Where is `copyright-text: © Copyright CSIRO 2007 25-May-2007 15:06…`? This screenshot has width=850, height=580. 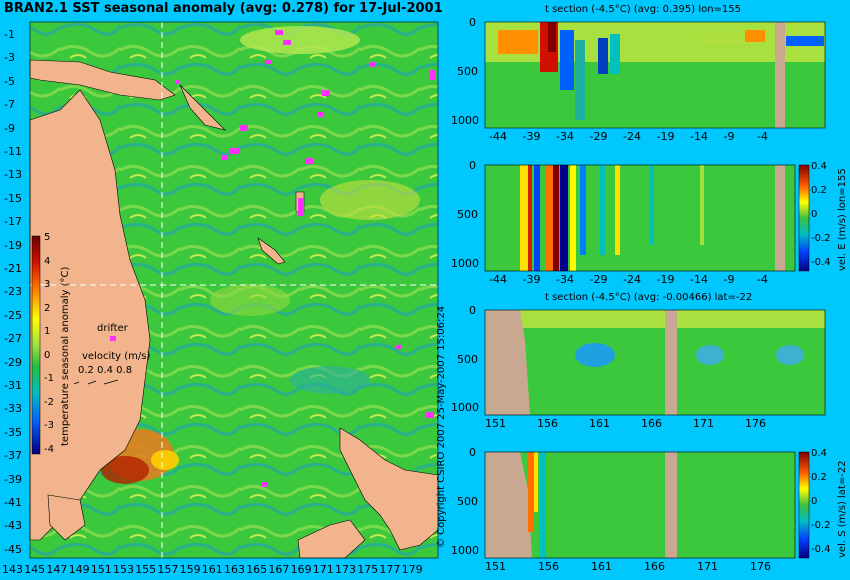 copyright-text: © Copyright CSIRO 2007 25-May-2007 15:06… is located at coordinates (441, 426).